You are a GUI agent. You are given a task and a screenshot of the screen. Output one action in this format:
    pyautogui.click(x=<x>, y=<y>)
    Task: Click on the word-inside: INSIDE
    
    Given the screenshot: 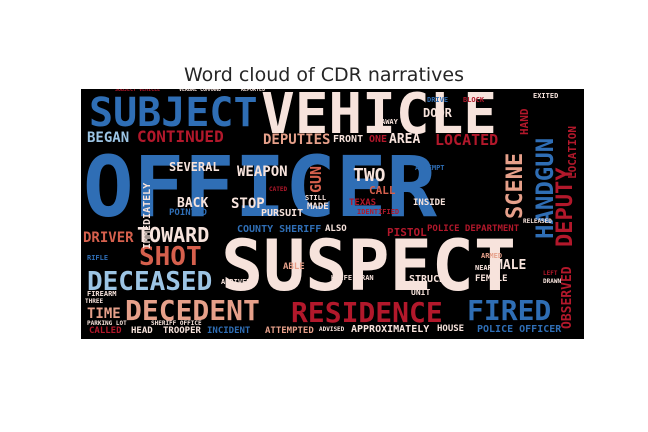 What is the action you would take?
    pyautogui.click(x=429, y=203)
    